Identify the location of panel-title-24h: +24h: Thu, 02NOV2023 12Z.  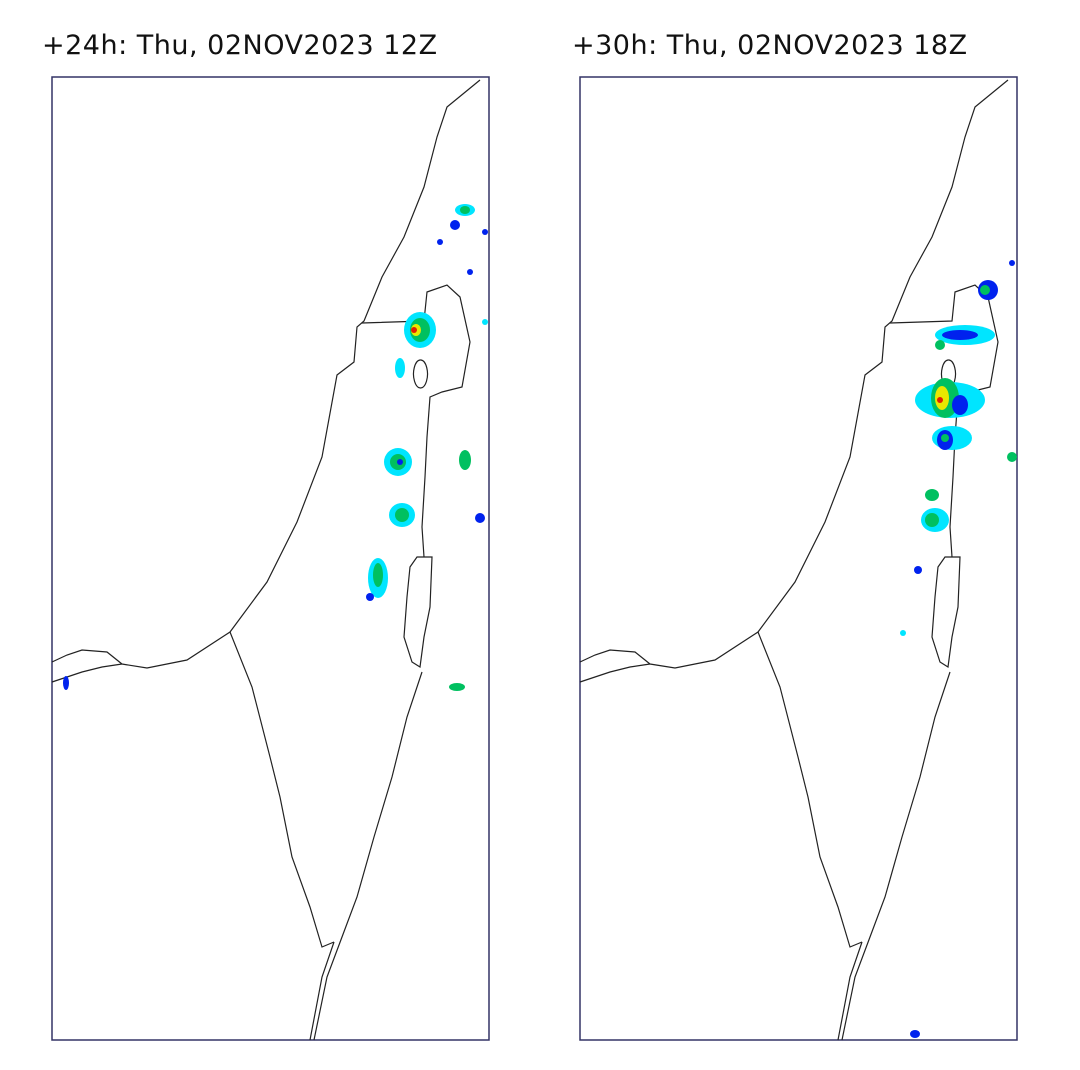
(240, 45).